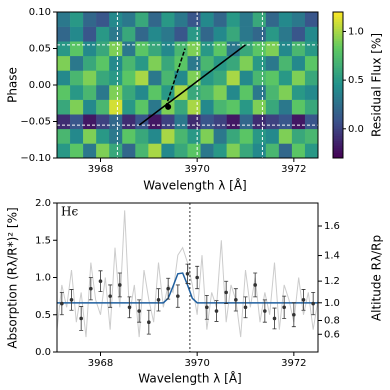 This screenshot has height=390, width=390. What do you see at coordinates (35, 158) in the screenshot?
I see `y-tick-label: −0.10` at bounding box center [35, 158].